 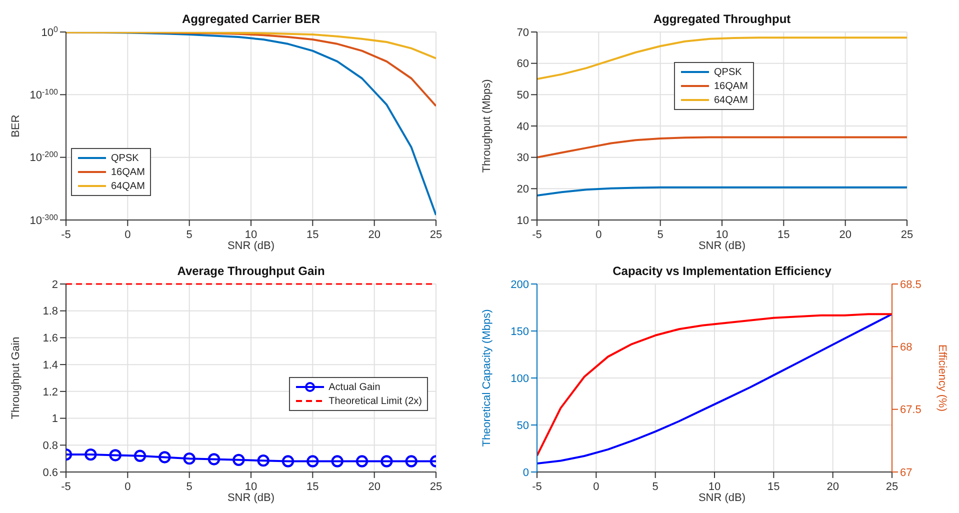 What do you see at coordinates (55, 419) in the screenshot?
I see `y-tick-label: 1` at bounding box center [55, 419].